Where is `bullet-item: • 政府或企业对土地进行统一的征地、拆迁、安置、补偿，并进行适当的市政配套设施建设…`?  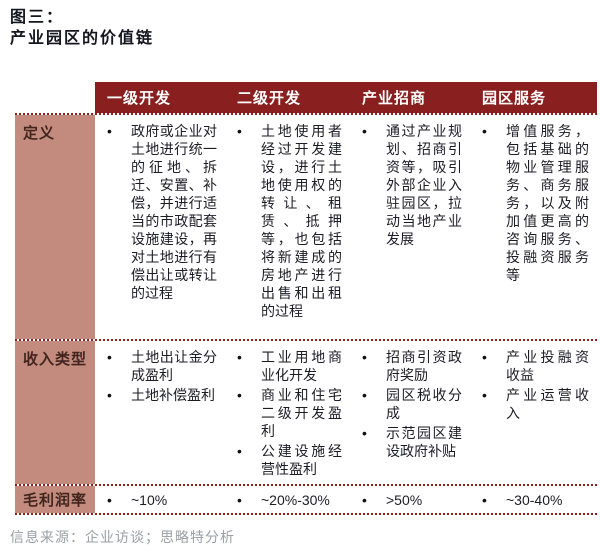
bullet-item: • 政府或企业对土地进行统一的征地、拆迁、安置、补偿，并进行适当的市政配套设施建设… is located at coordinates (161, 212).